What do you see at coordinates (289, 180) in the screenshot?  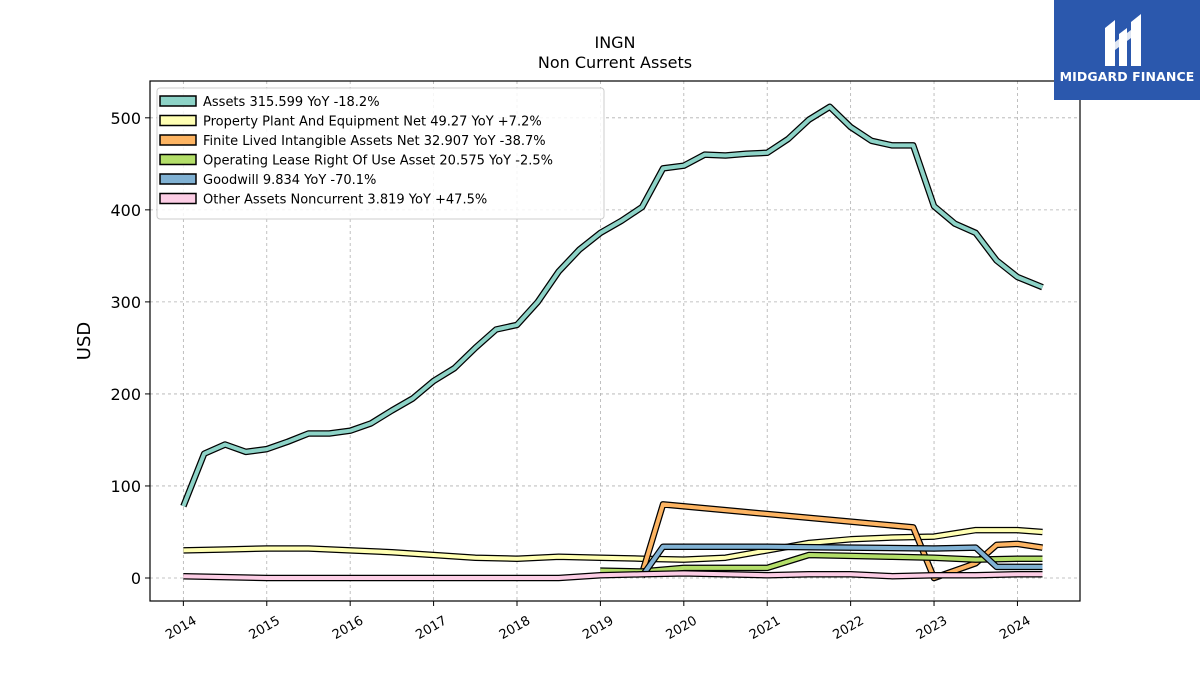 I see `legend-label: Goodwill 9.834 YoY -70.1%` at bounding box center [289, 180].